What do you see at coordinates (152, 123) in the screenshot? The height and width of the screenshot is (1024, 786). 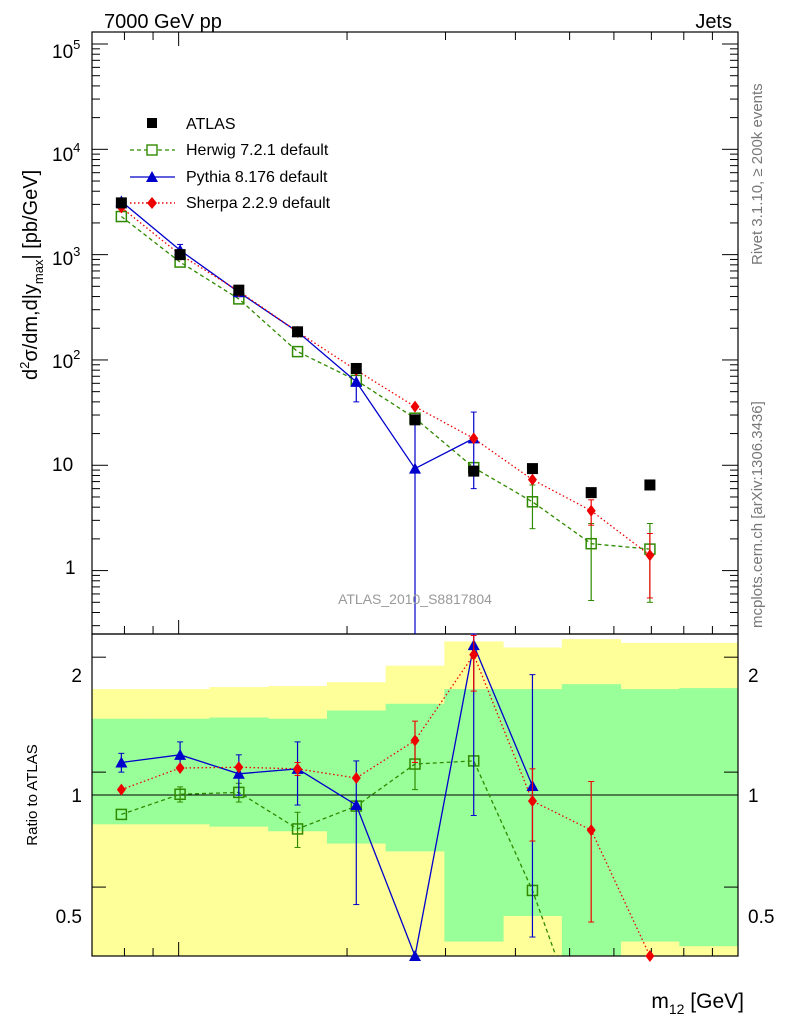 I see `legend-marker-atlas` at bounding box center [152, 123].